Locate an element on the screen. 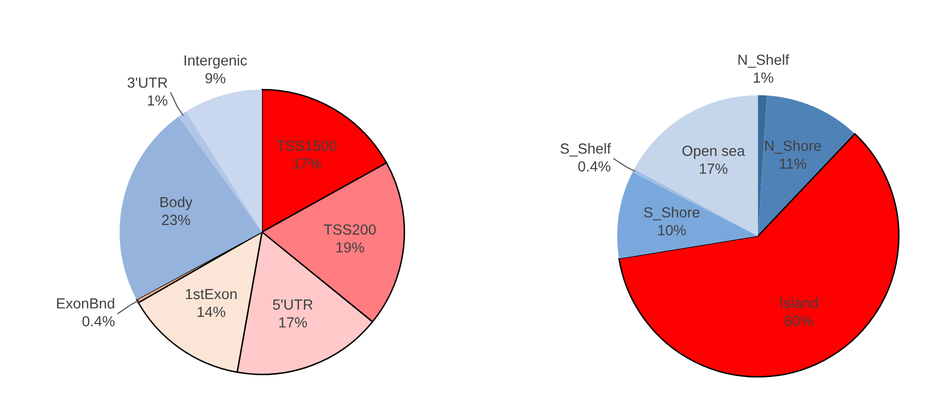 Image resolution: width=935 pixels, height=409 pixels. data-label: 10% is located at coordinates (672, 230).